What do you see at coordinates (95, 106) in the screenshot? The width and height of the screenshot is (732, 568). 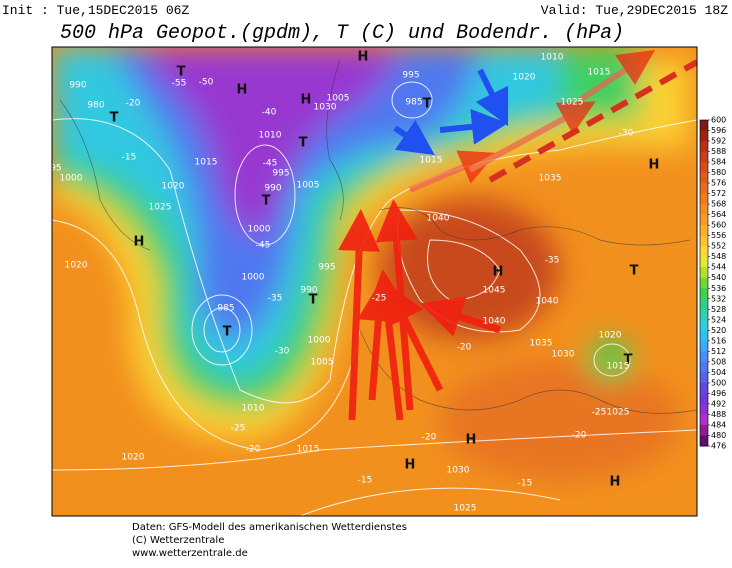 I see `contour-label: 980` at bounding box center [95, 106].